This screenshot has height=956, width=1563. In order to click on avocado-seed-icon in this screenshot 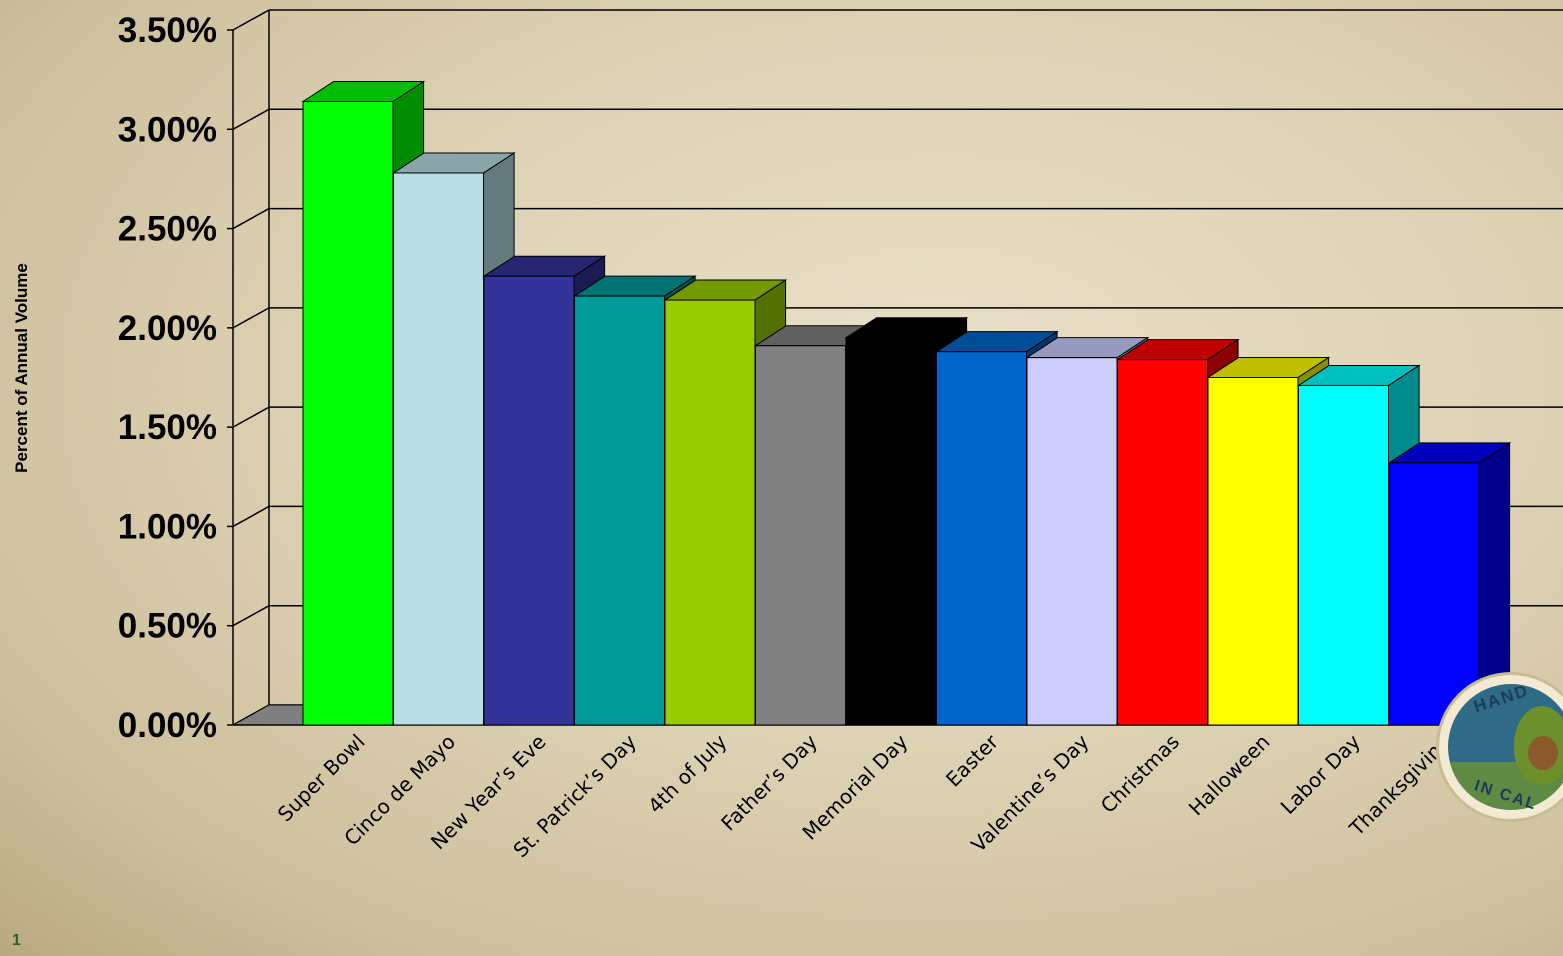, I will do `click(1543, 753)`.